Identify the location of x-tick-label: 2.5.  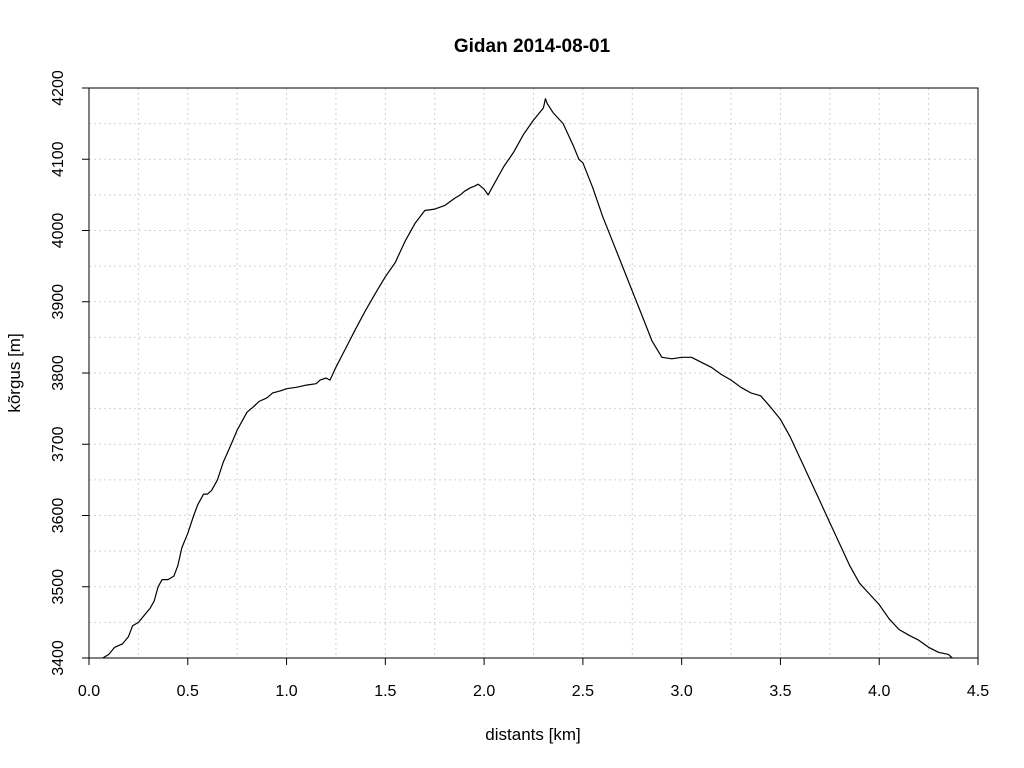
(583, 691).